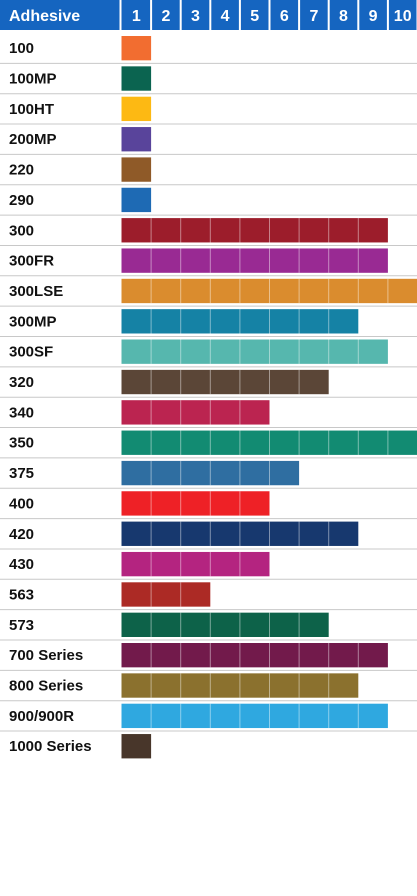 The height and width of the screenshot is (896, 417). Describe the element at coordinates (46, 655) in the screenshot. I see `category-label: 700 Series` at that location.